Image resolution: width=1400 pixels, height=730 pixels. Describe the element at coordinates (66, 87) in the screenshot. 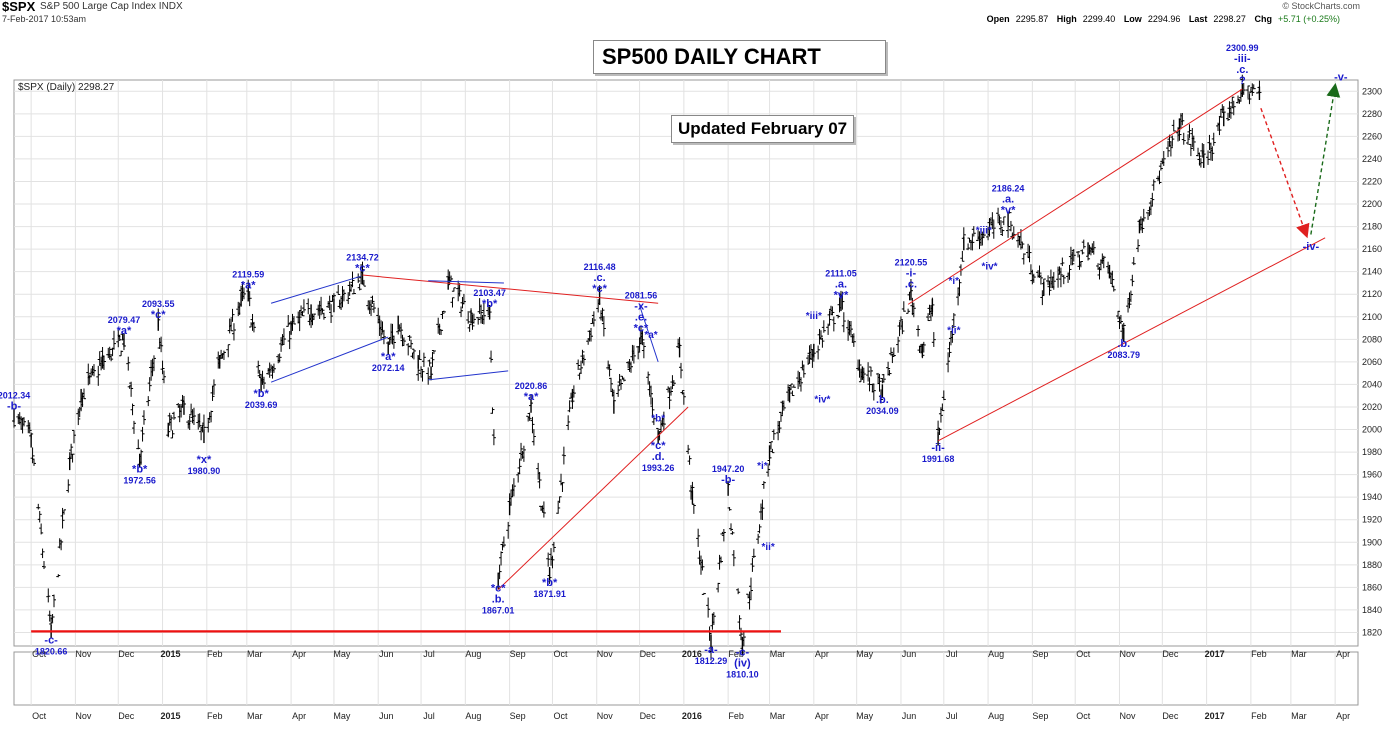

I see `panel-label: $SPX (Daily) 2298.27` at that location.